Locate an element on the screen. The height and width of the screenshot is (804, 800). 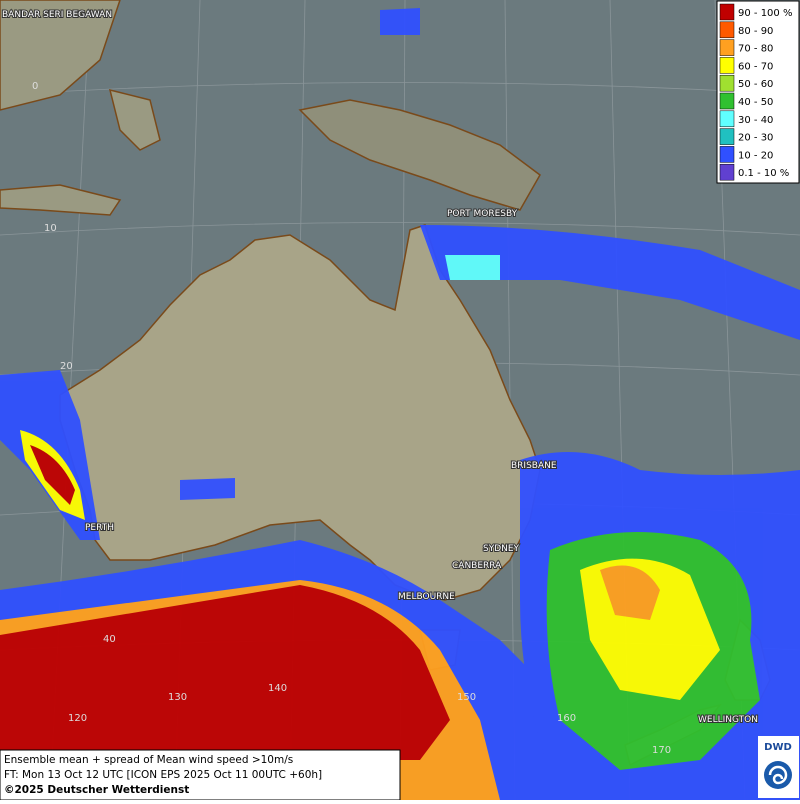
city-label: CANBERRA is located at coordinates (477, 566).